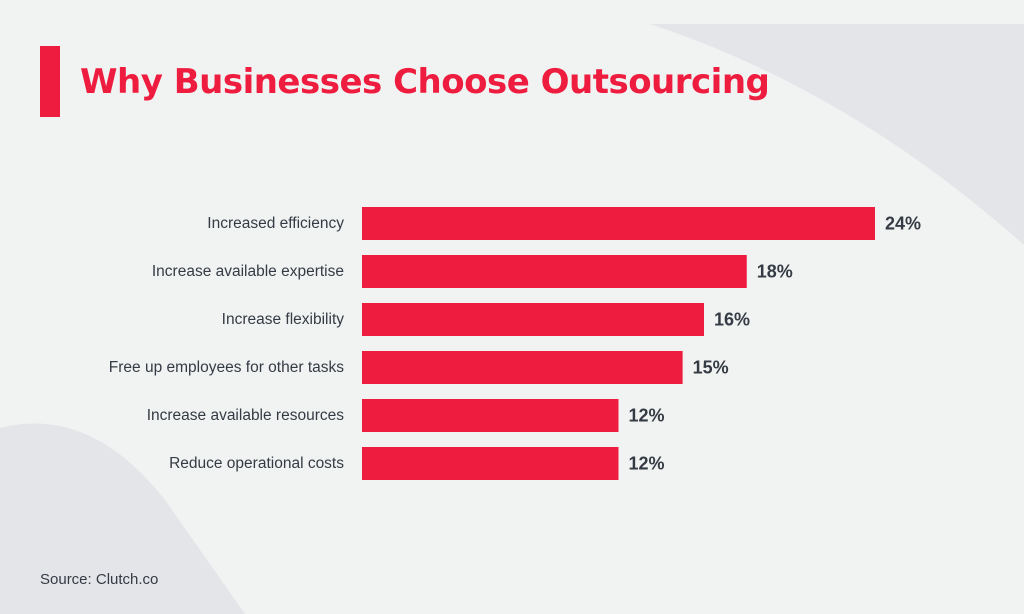 The width and height of the screenshot is (1024, 614). I want to click on category-label: Increased efficiency, so click(275, 223).